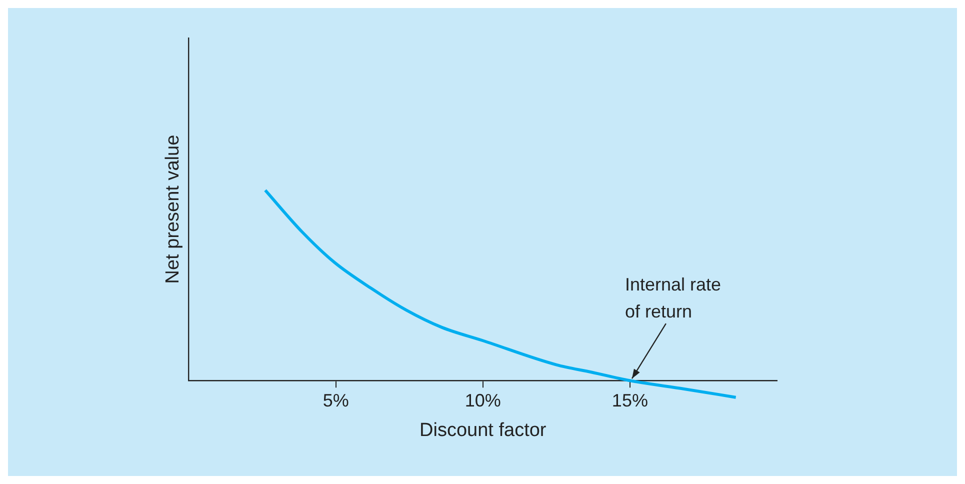 This screenshot has width=965, height=484. What do you see at coordinates (630, 400) in the screenshot?
I see `x-tick-label: 15%` at bounding box center [630, 400].